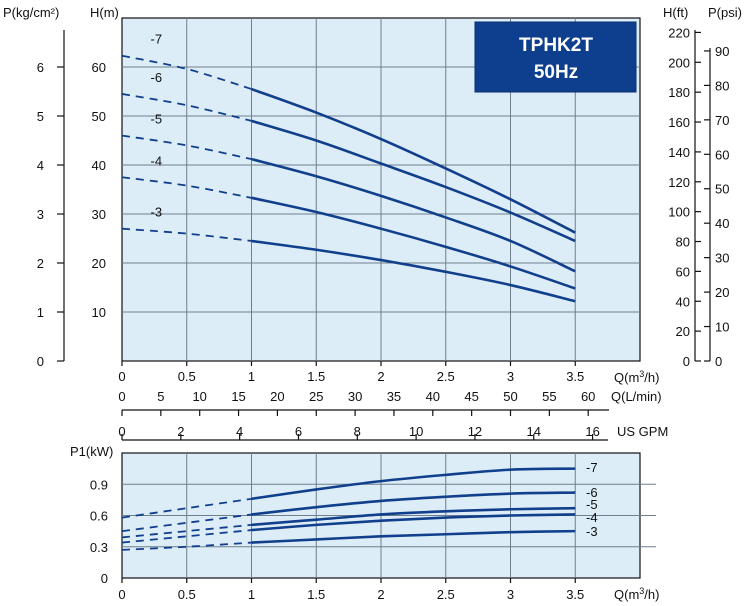 This screenshot has width=750, height=606. What do you see at coordinates (355, 396) in the screenshot?
I see `q-lmin-tick-label: 30` at bounding box center [355, 396].